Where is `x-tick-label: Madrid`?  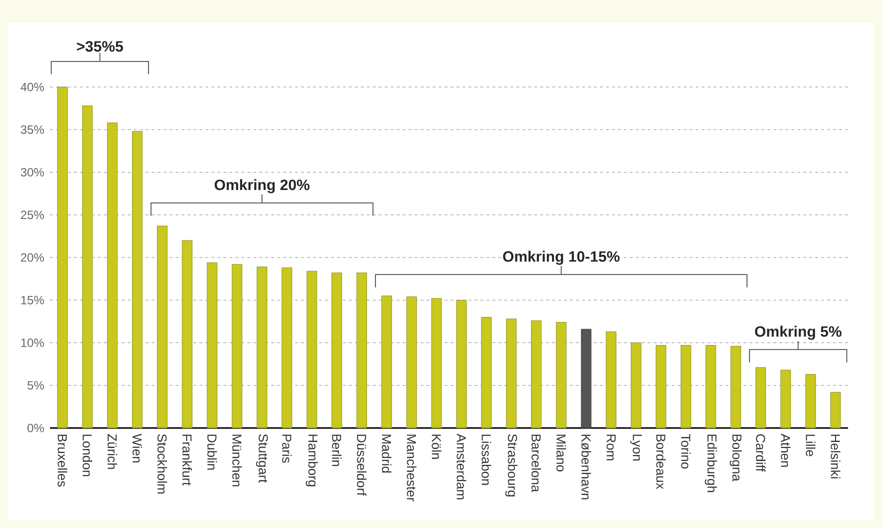 x-tick-label: Madrid is located at coordinates (387, 453).